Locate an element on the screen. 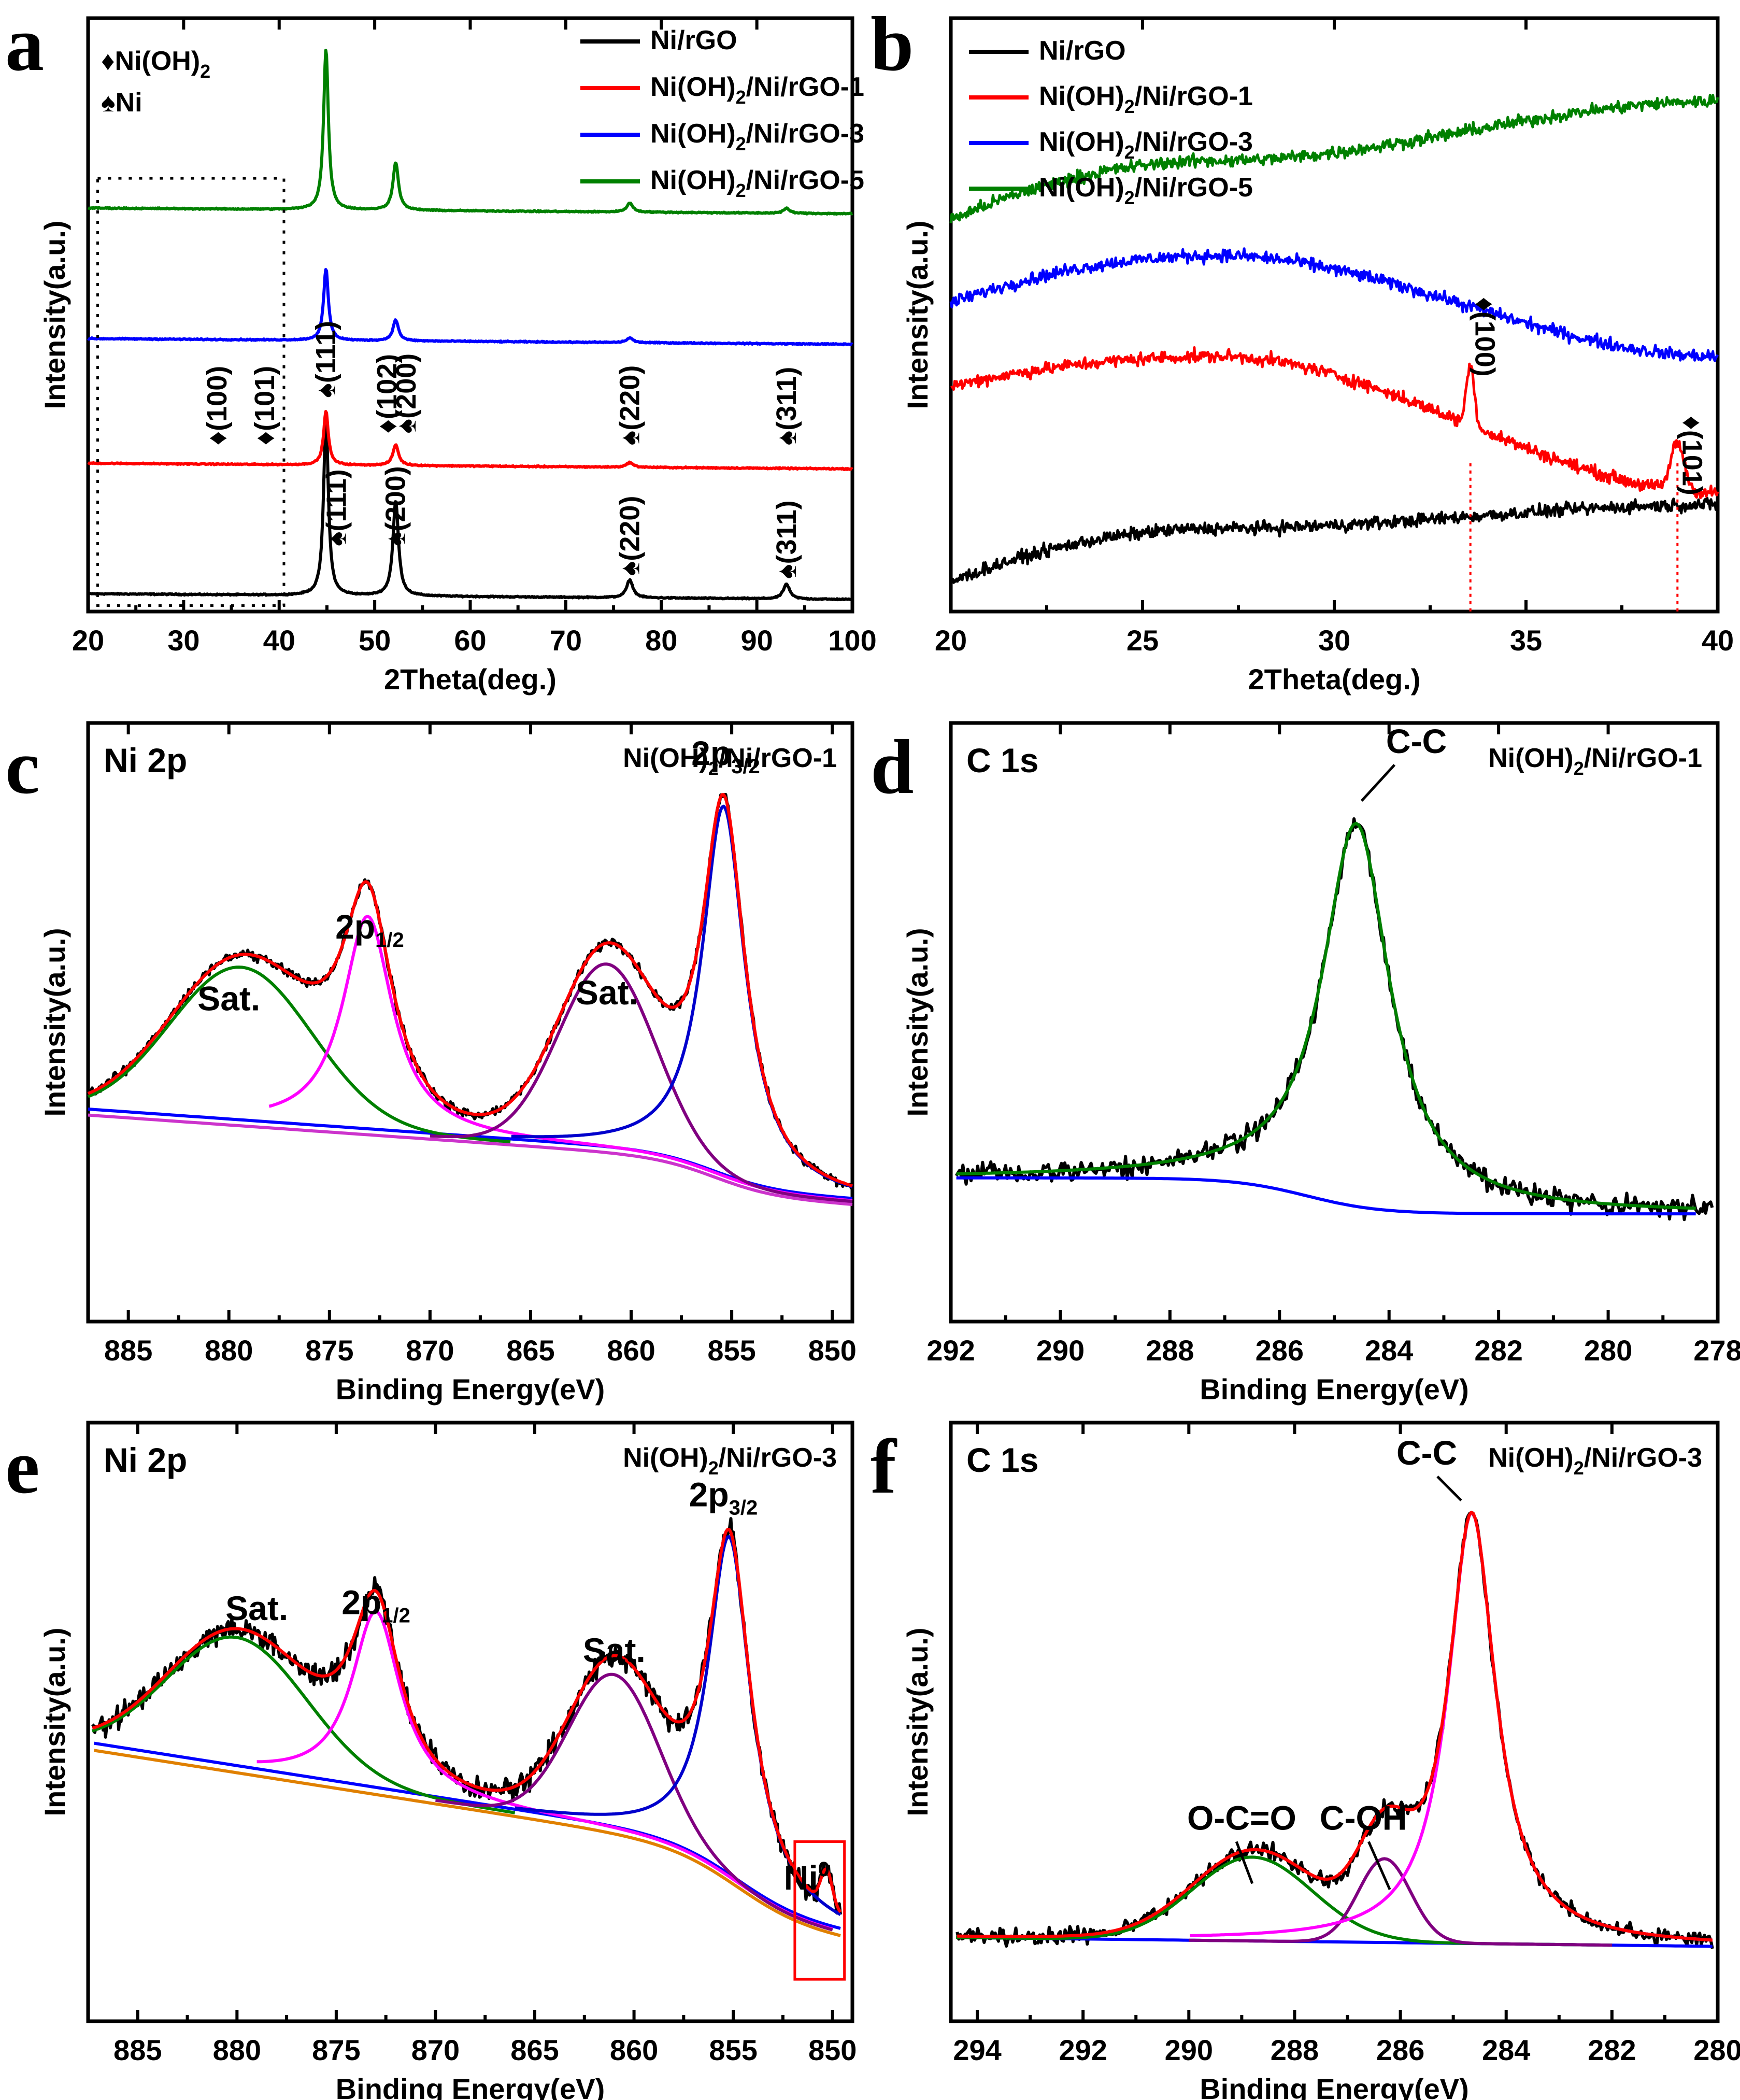 The image size is (1740, 2100). peak-label: 2p3/2 is located at coordinates (725, 756).